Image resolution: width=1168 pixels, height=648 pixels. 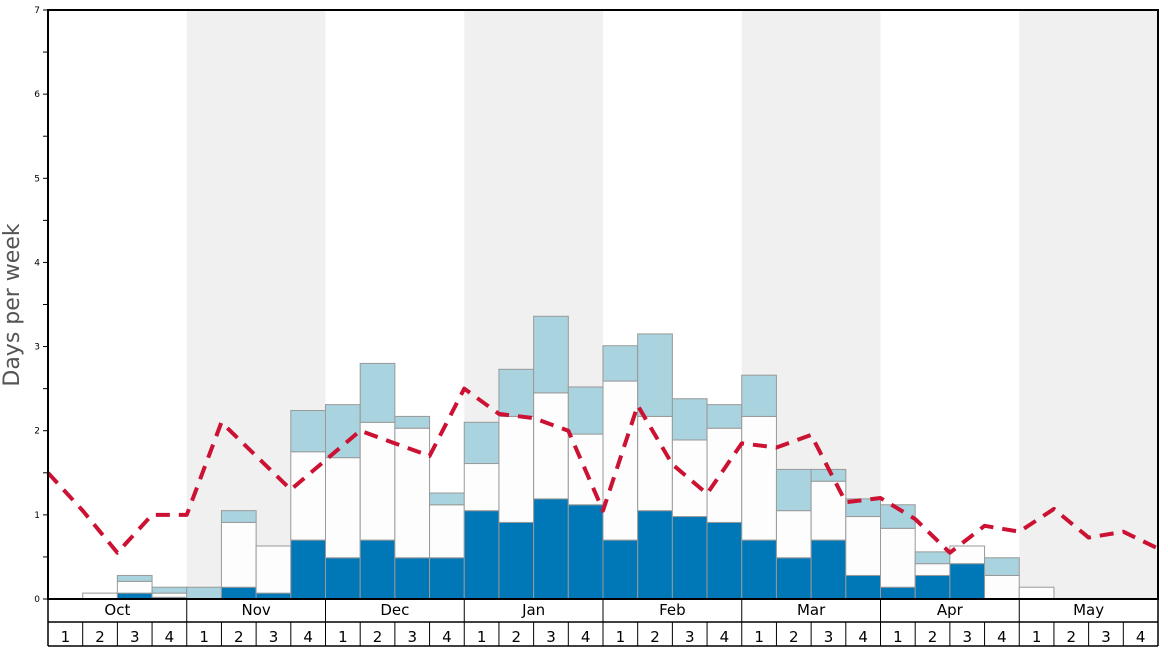 I want to click on month-shade-may, so click(x=1088, y=304).